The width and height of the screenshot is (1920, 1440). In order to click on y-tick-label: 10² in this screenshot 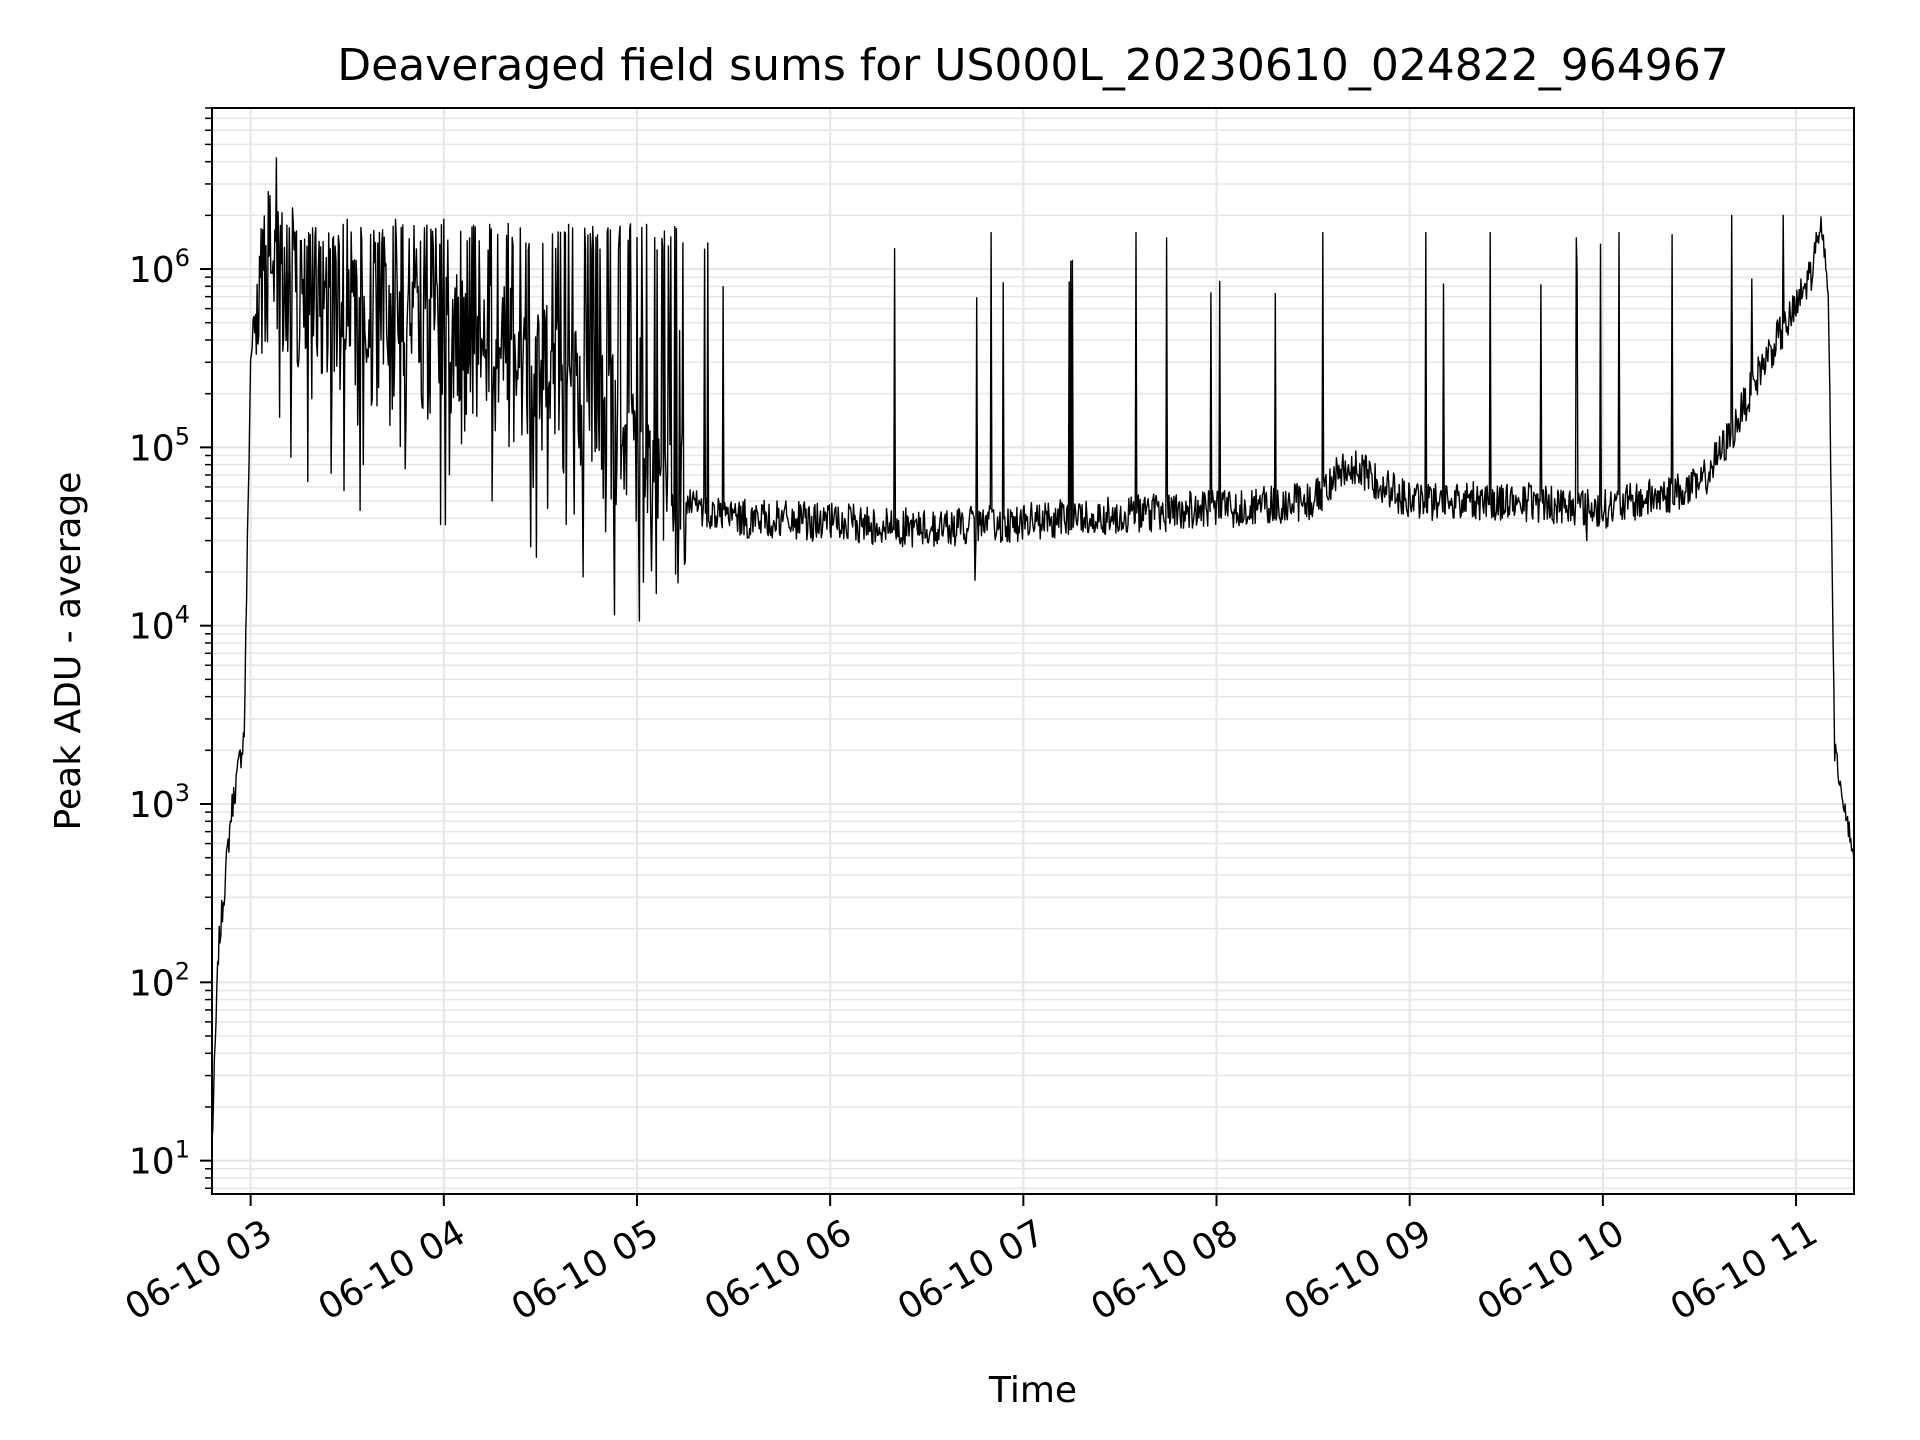, I will do `click(159, 980)`.